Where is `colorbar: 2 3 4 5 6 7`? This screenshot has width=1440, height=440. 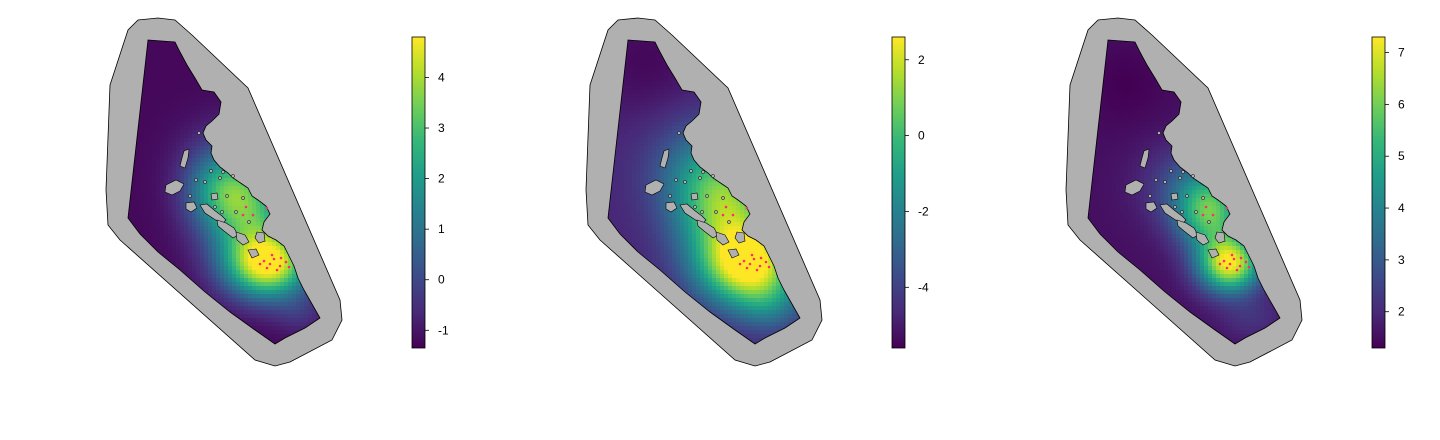 colorbar: 2 3 4 5 6 7 is located at coordinates (1388, 192).